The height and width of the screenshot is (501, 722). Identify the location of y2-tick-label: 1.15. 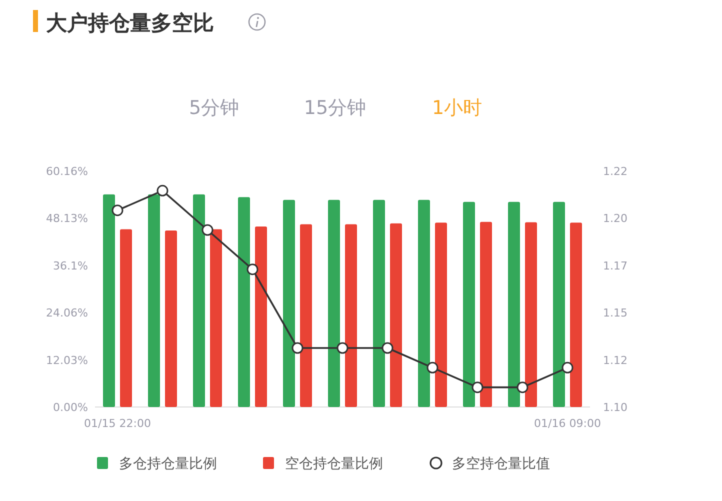
(615, 313).